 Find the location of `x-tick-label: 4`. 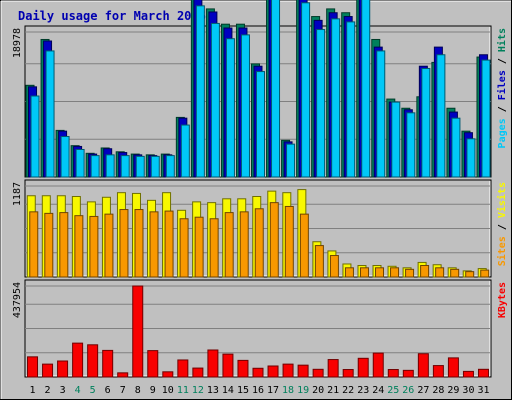

x-tick-label: 4 is located at coordinates (78, 390).